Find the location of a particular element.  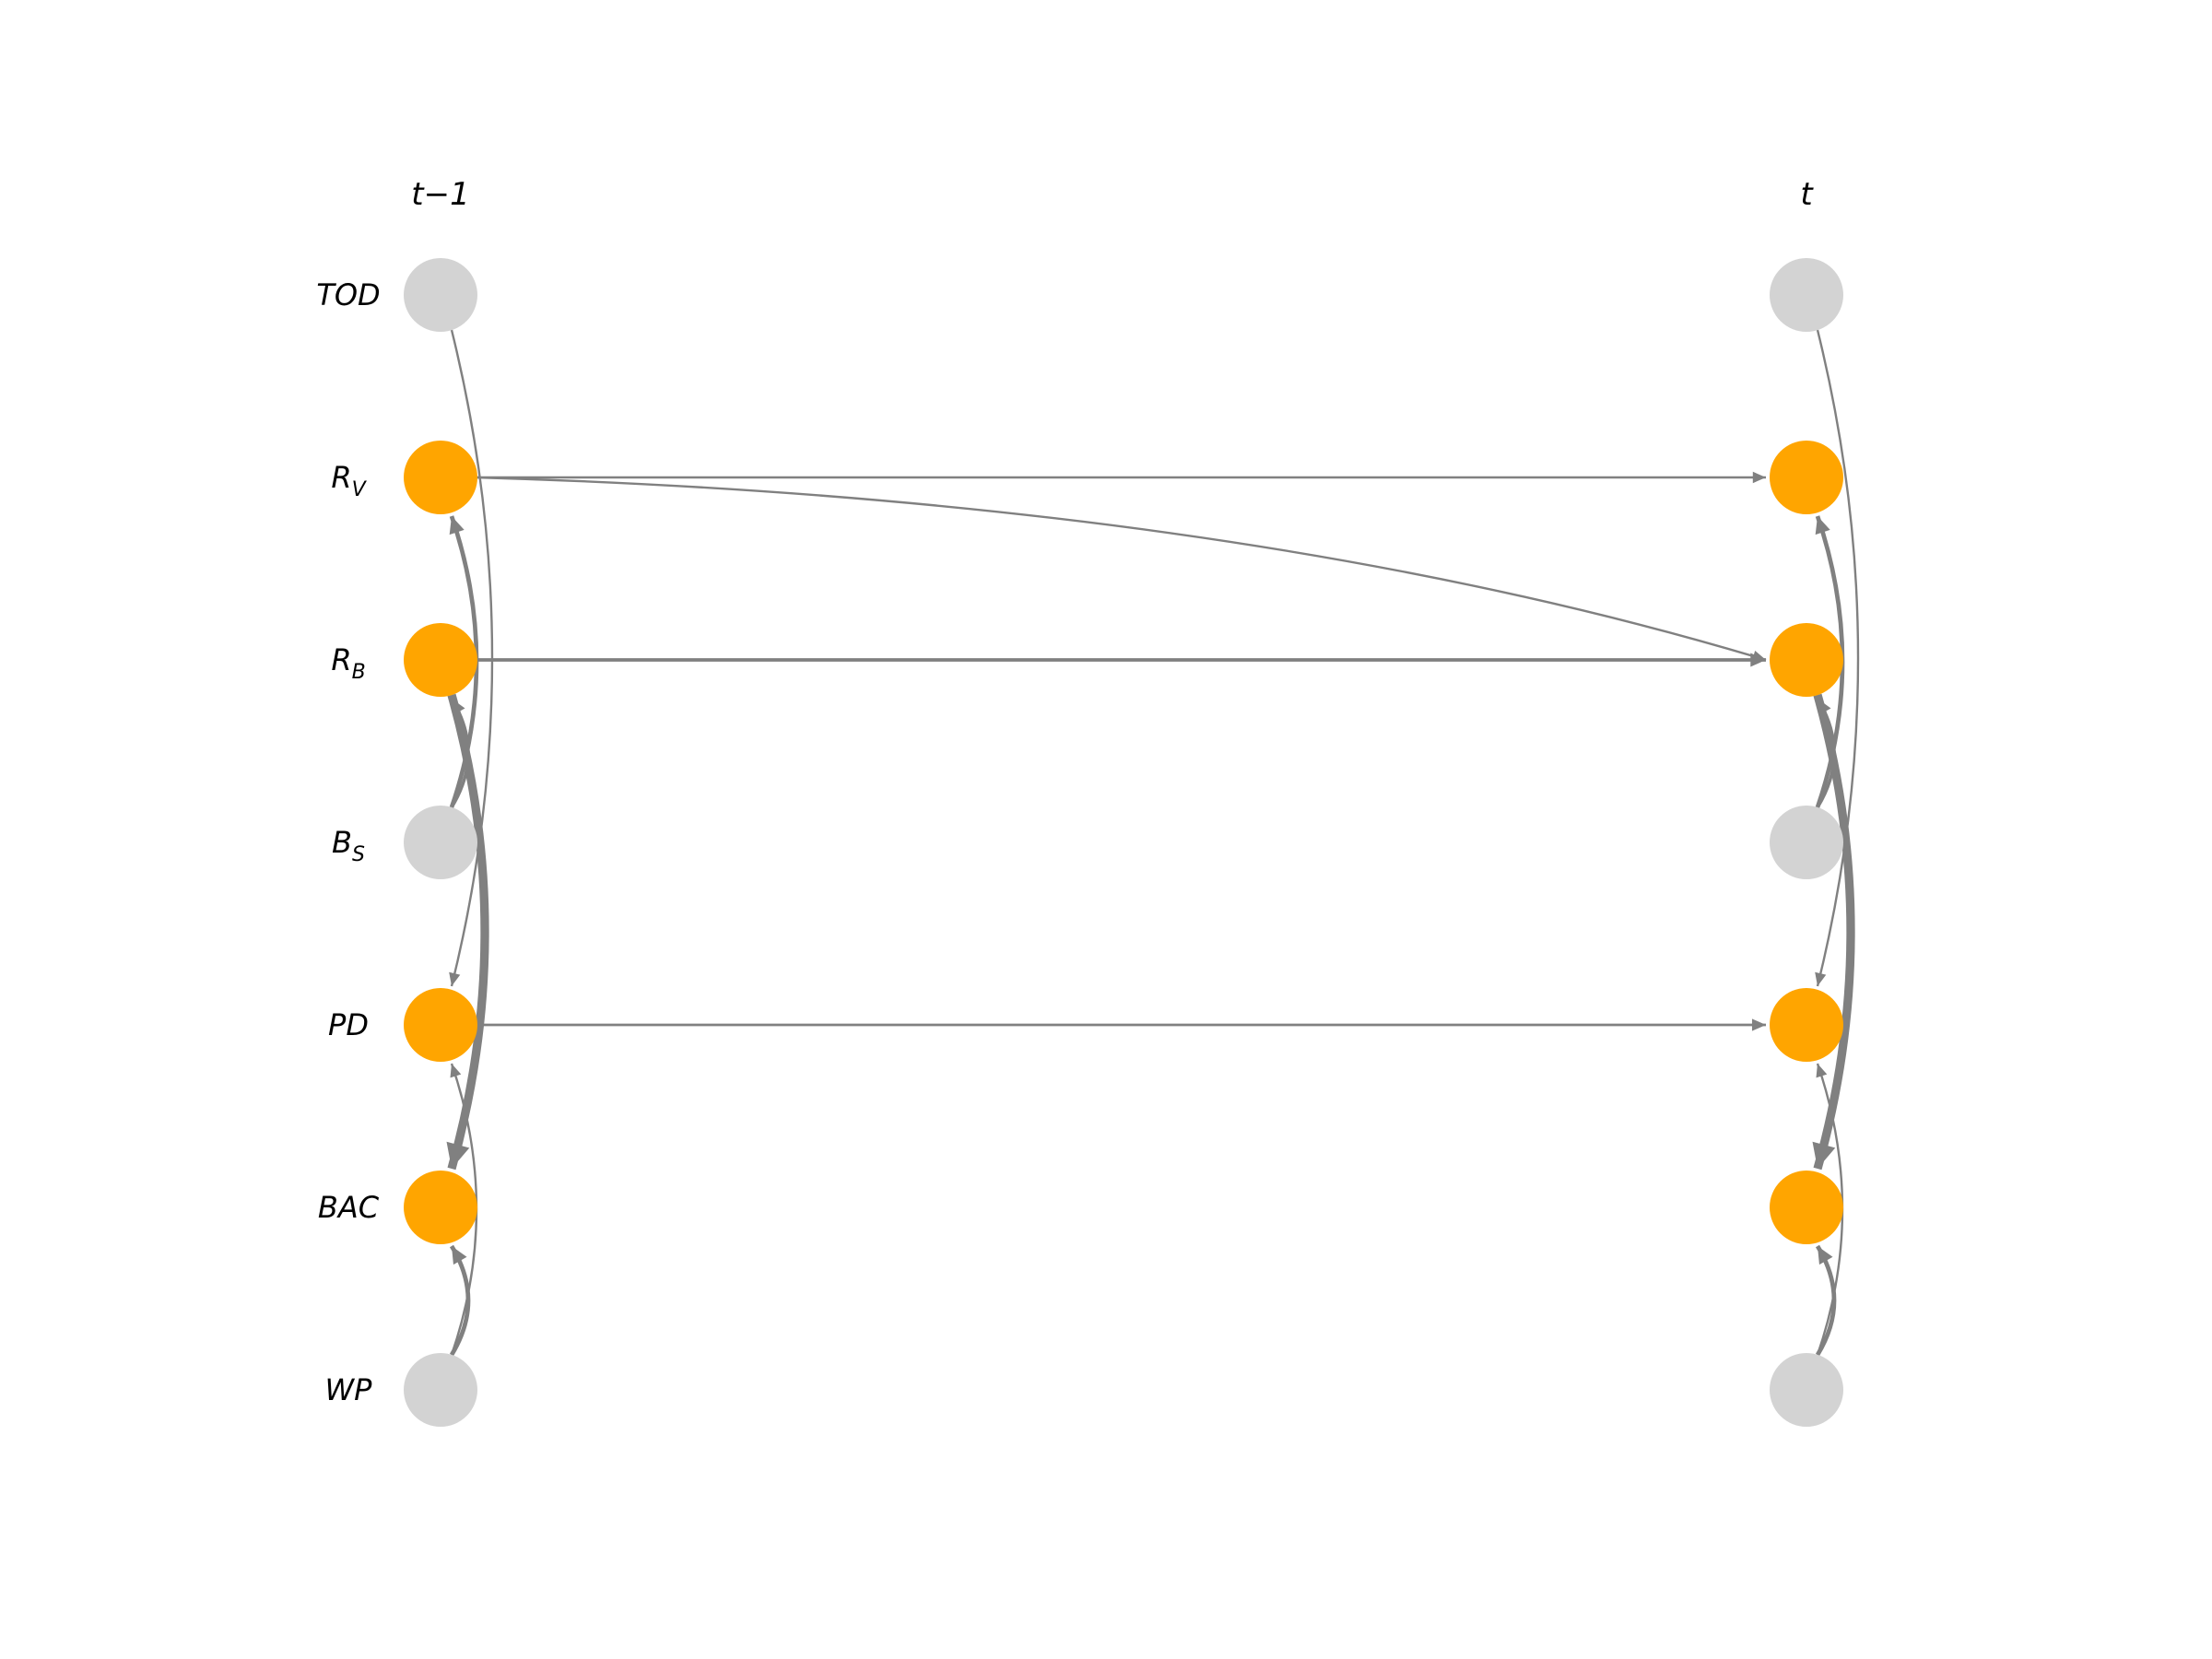

node-label-tod: TOD is located at coordinates (348, 294).